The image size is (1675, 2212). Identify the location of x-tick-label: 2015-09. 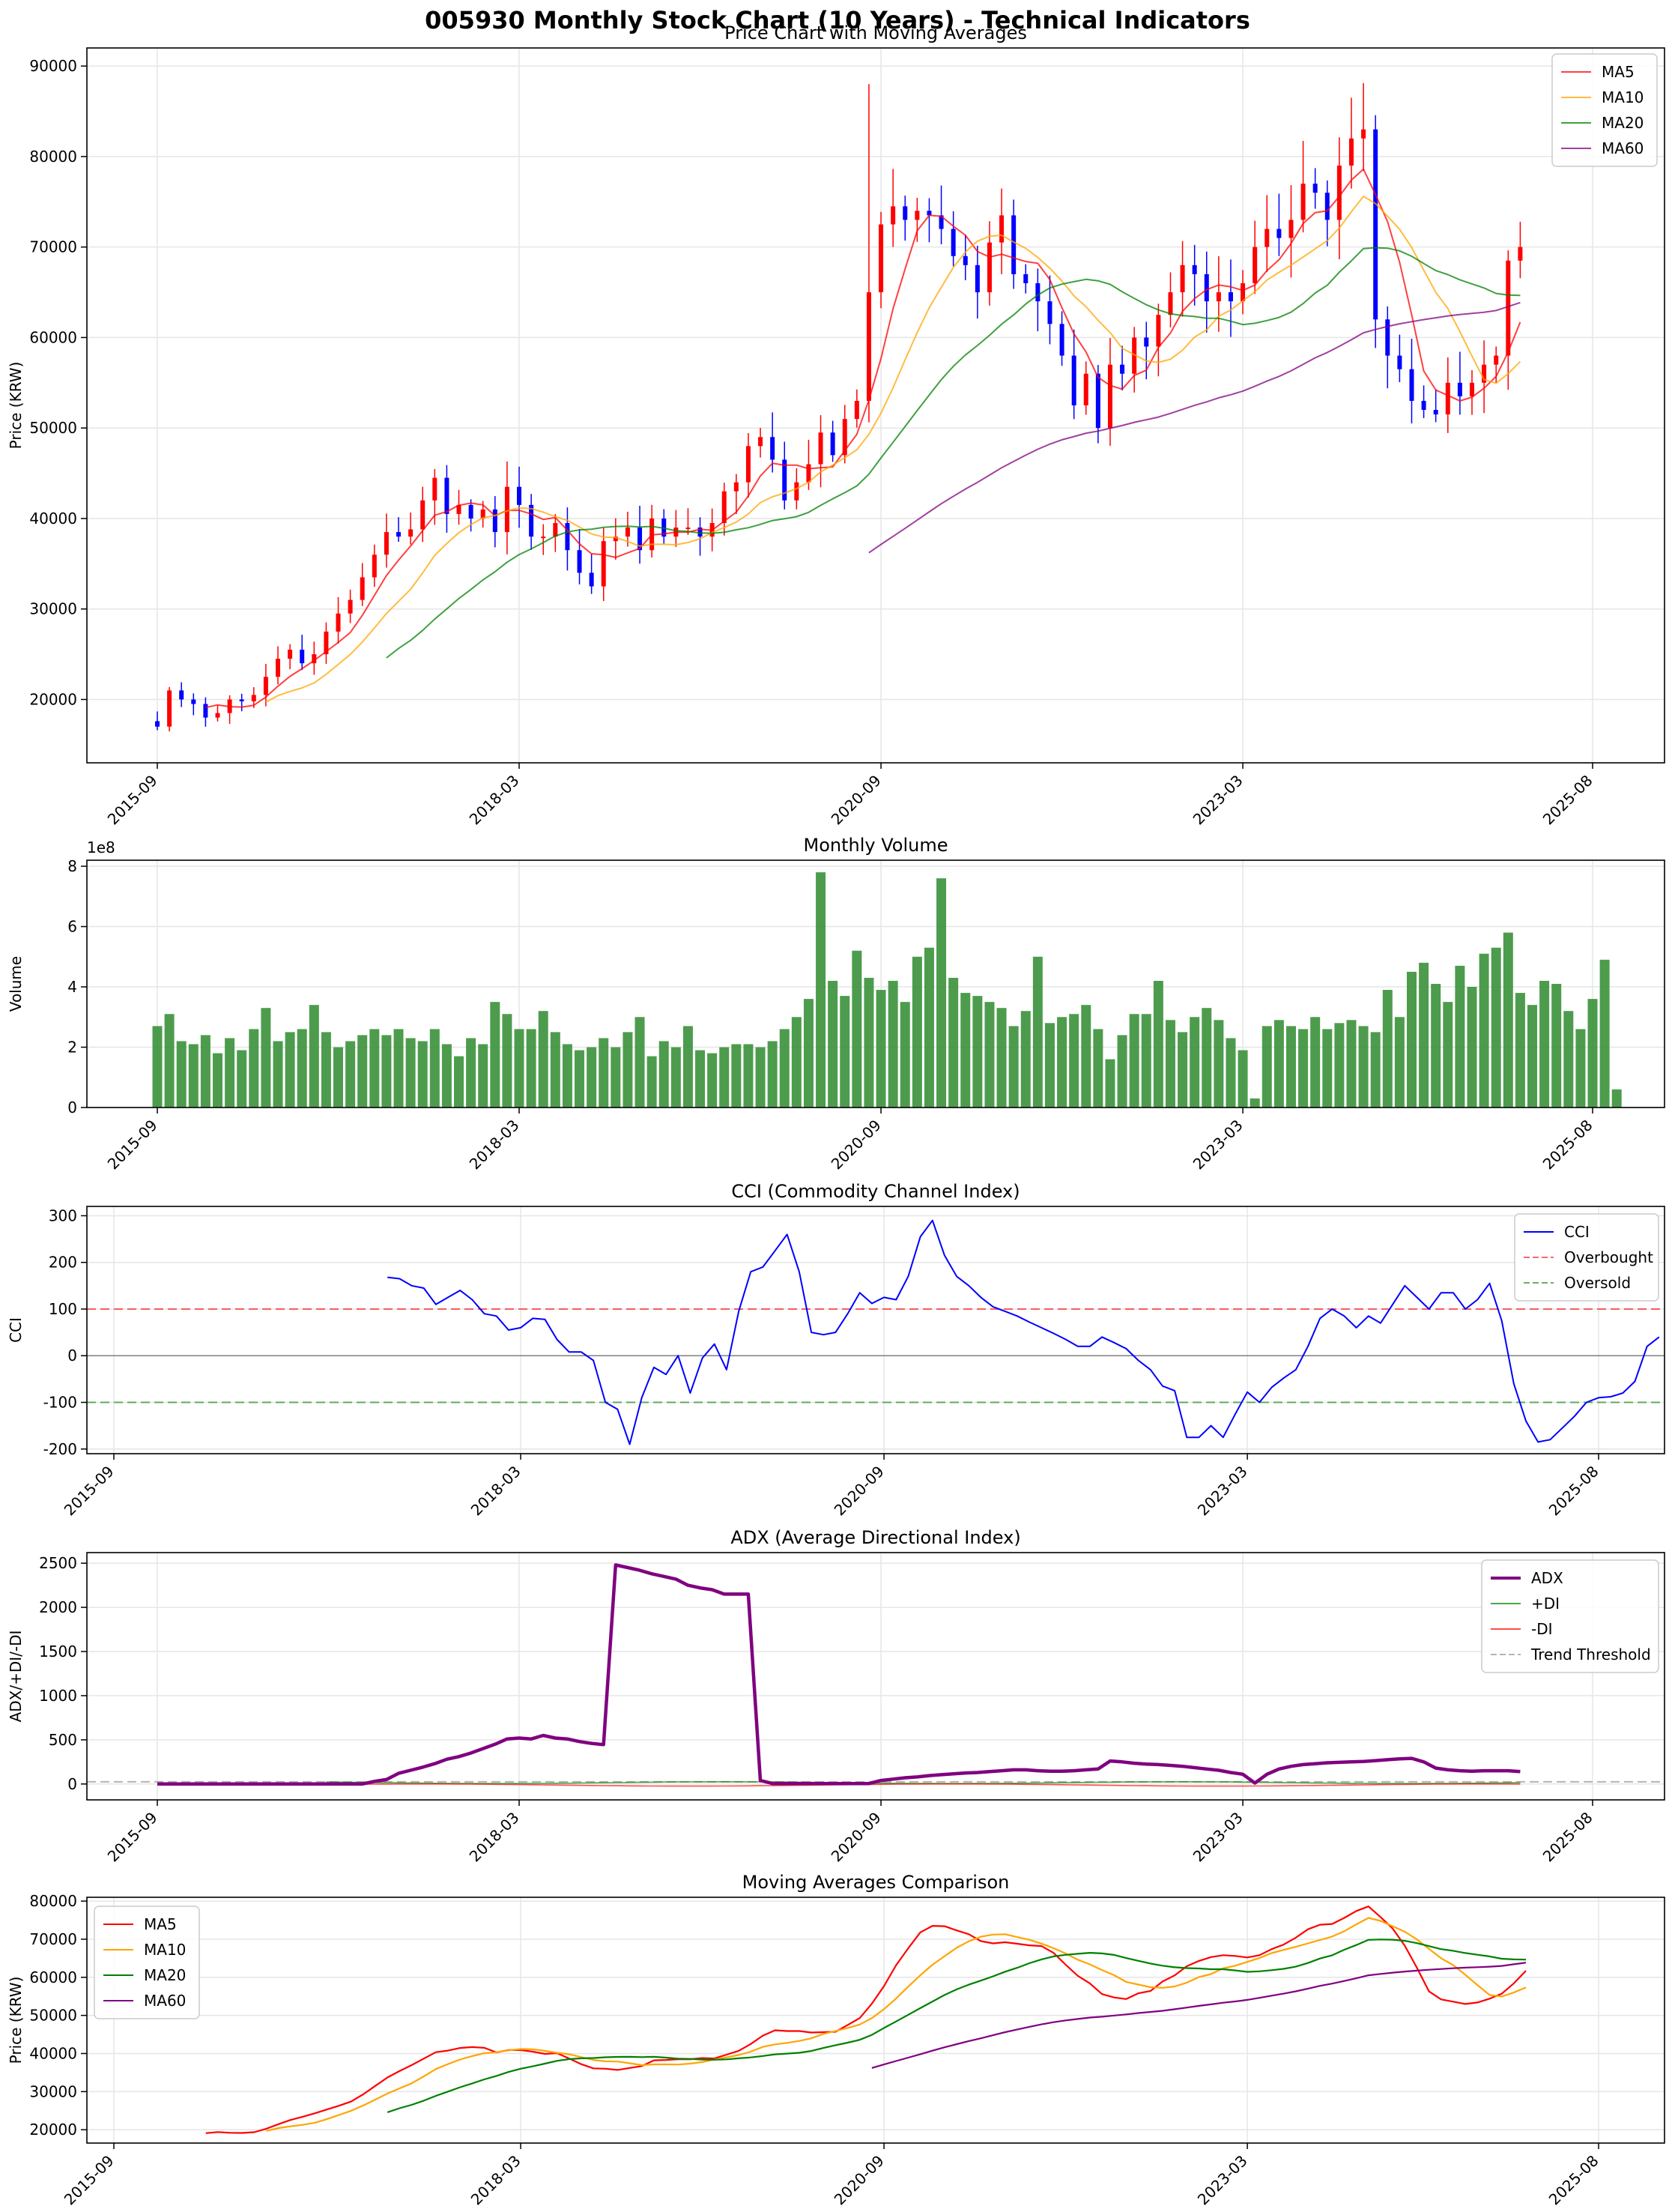
(133, 1837).